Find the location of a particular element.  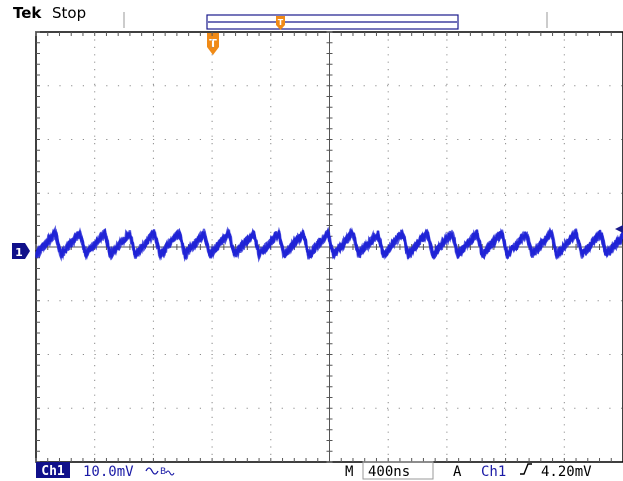

ch1-badge-label: Ch1 is located at coordinates (53, 471).